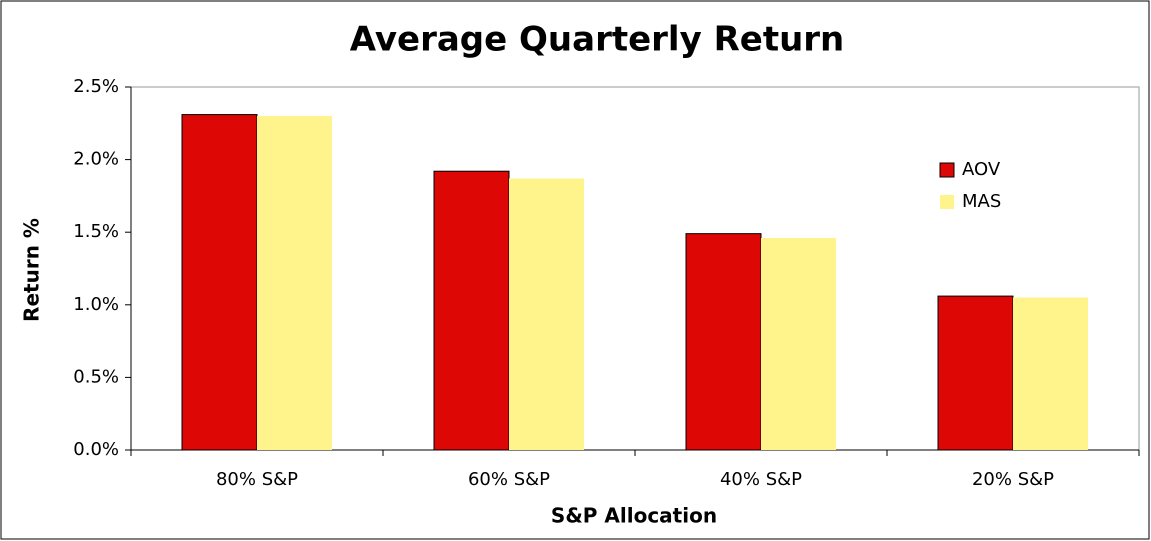 The height and width of the screenshot is (541, 1151). Describe the element at coordinates (981, 201) in the screenshot. I see `legend-label: MAS` at that location.